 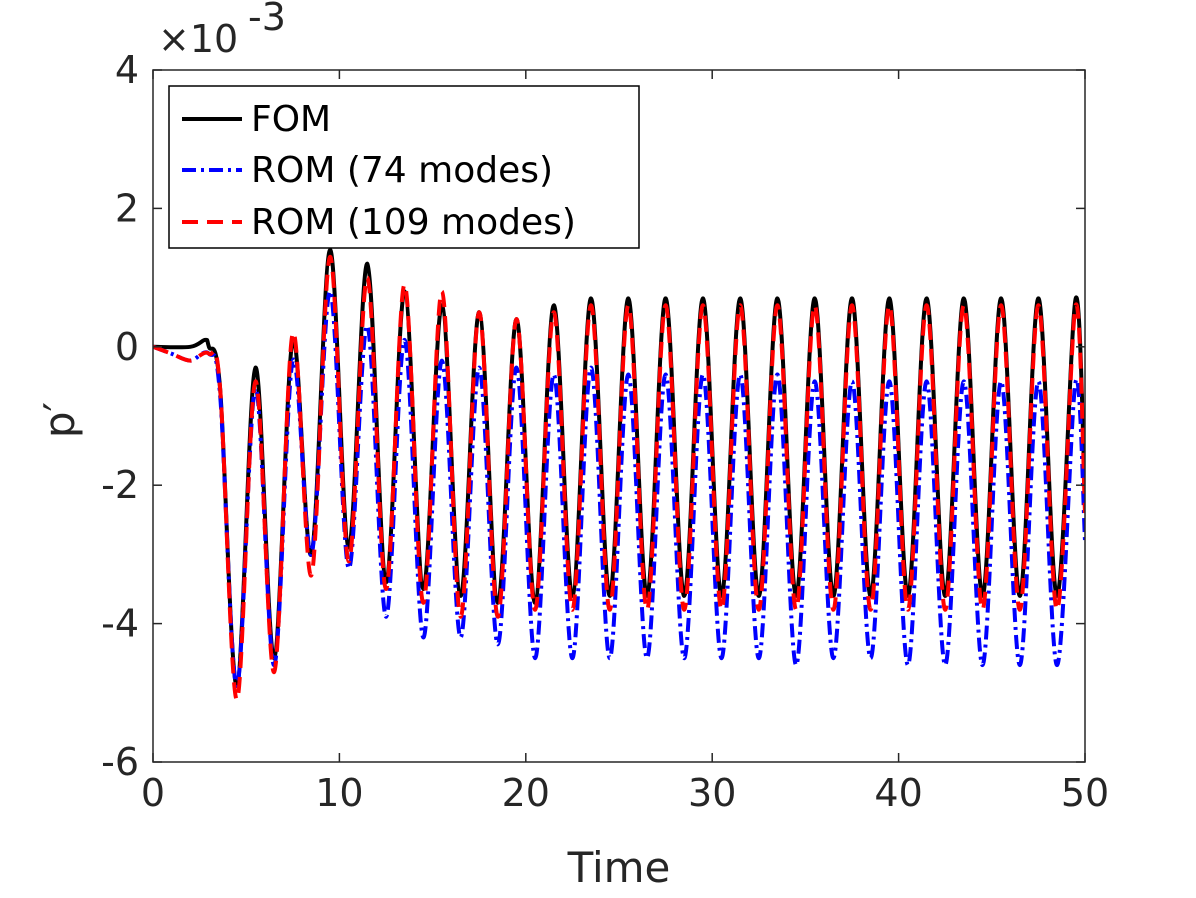 I want to click on exponent-base: ×10, so click(x=198, y=39).